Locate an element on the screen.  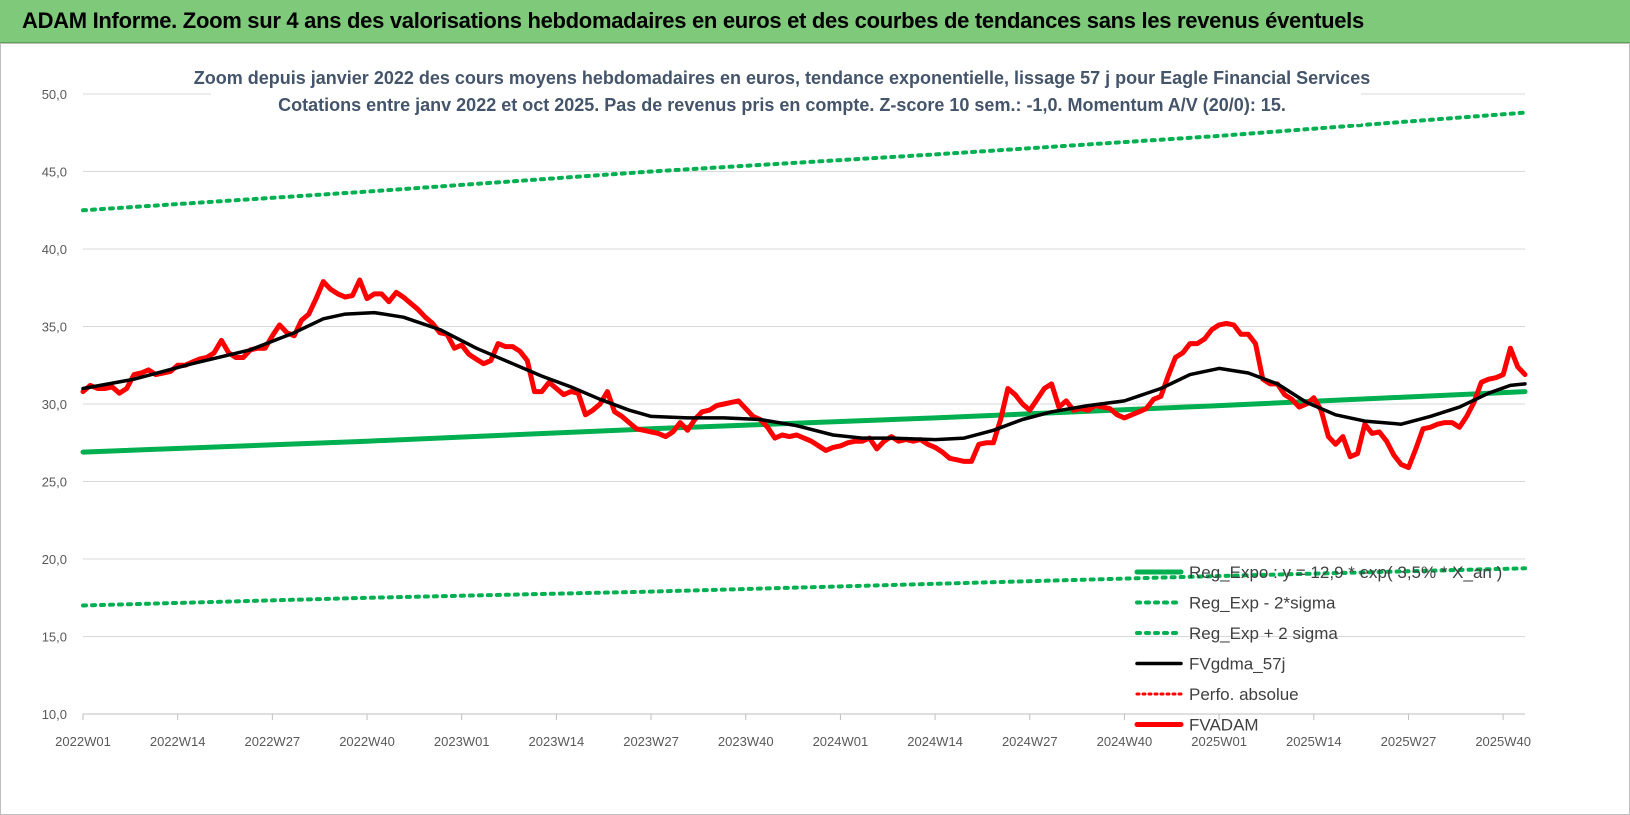
legend-label: Reg_Exp + 2 sigma is located at coordinates (1263, 633).